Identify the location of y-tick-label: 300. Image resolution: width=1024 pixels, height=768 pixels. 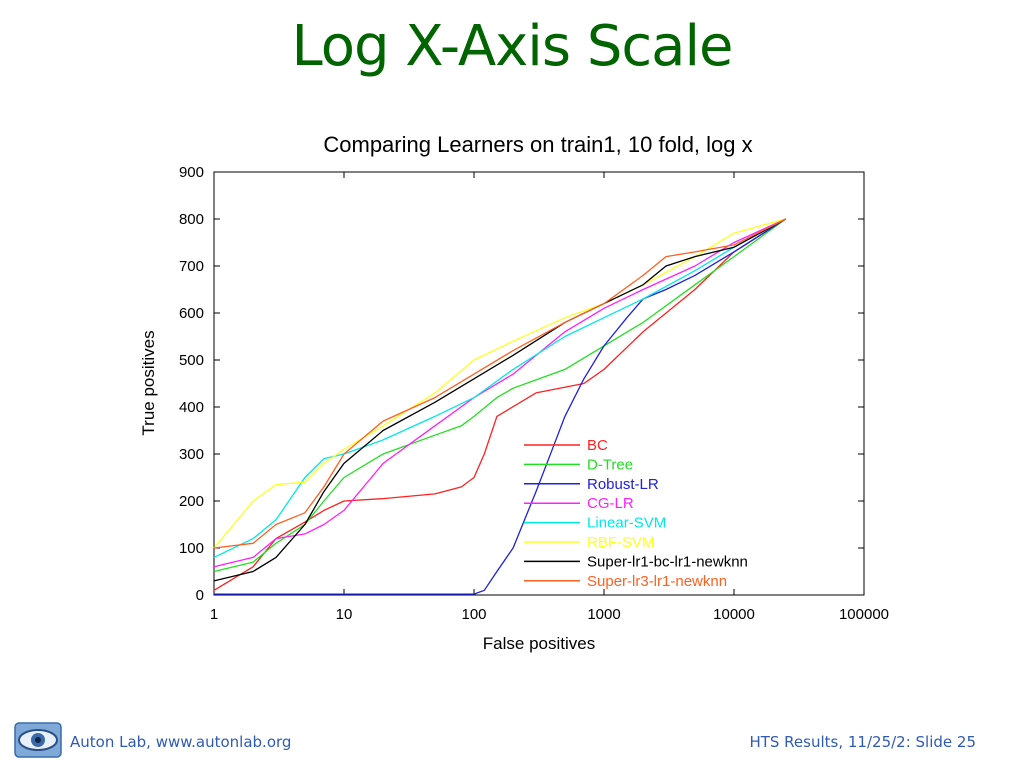
(191, 454).